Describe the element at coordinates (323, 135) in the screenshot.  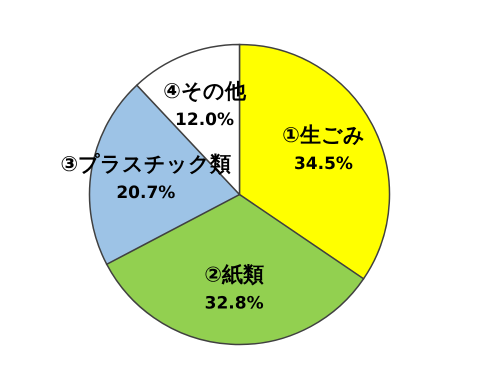
I see `slice-label: ①生ごみ` at that location.